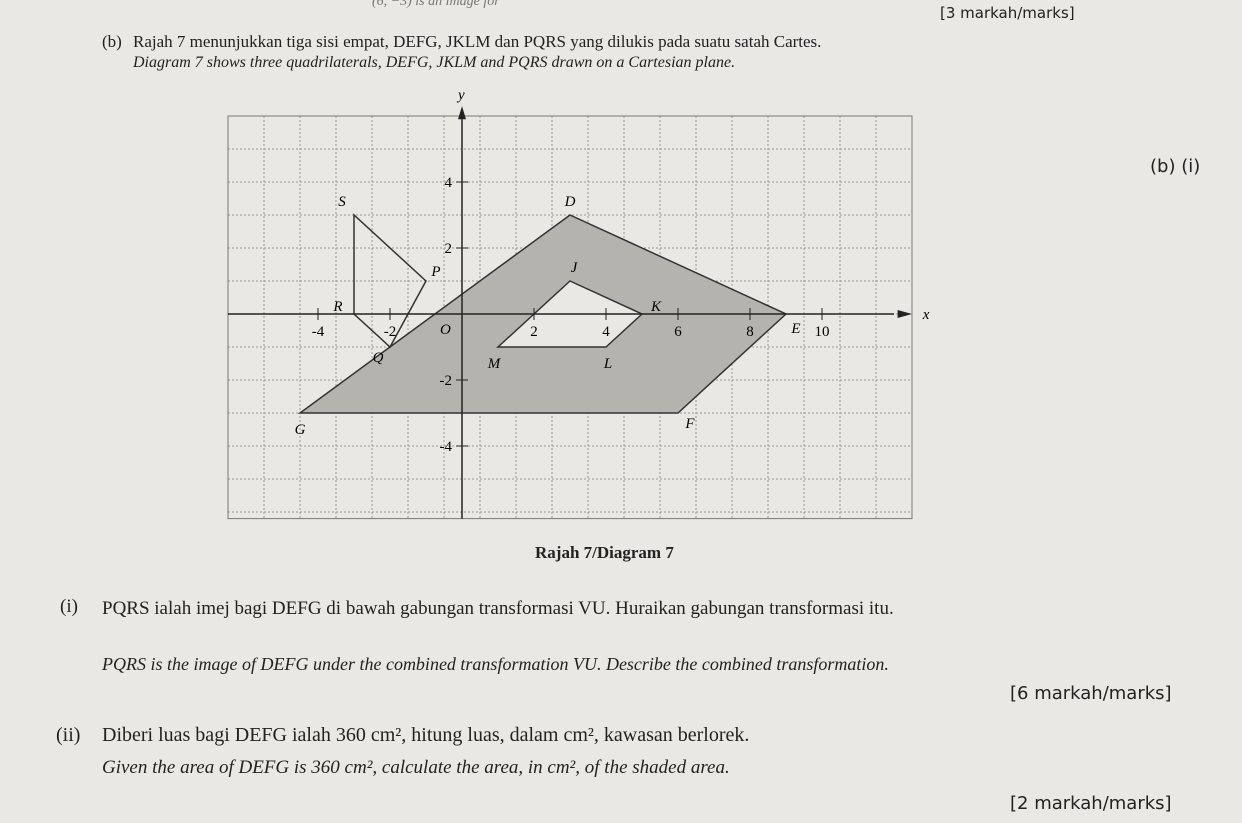  What do you see at coordinates (607, 364) in the screenshot?
I see `vertex-label: L` at bounding box center [607, 364].